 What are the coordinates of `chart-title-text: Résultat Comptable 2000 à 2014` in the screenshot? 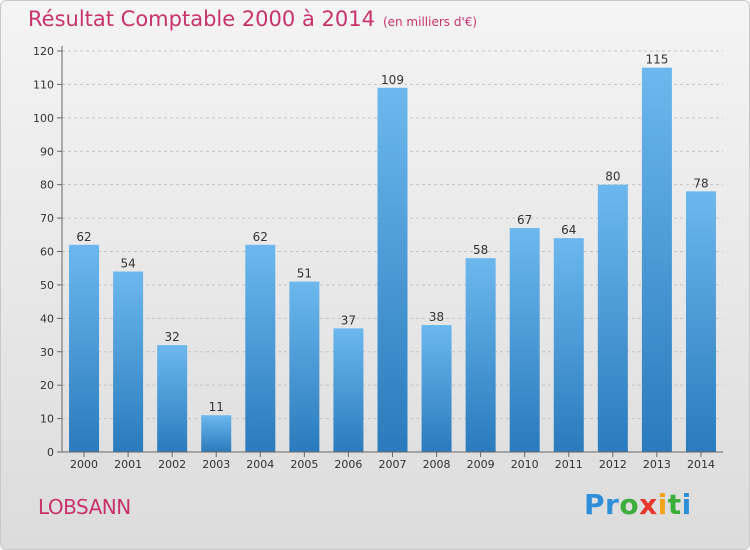 It's located at (201, 19).